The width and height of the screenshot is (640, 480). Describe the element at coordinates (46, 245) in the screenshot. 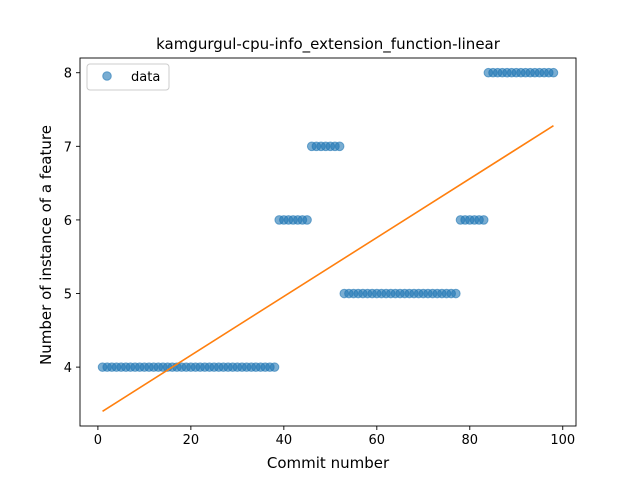

I see `y-axis-label: Number of instance of a feature` at that location.